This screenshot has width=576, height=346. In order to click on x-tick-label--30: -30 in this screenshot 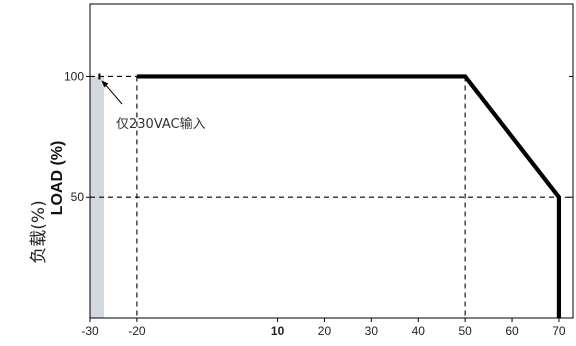, I will do `click(90, 331)`.